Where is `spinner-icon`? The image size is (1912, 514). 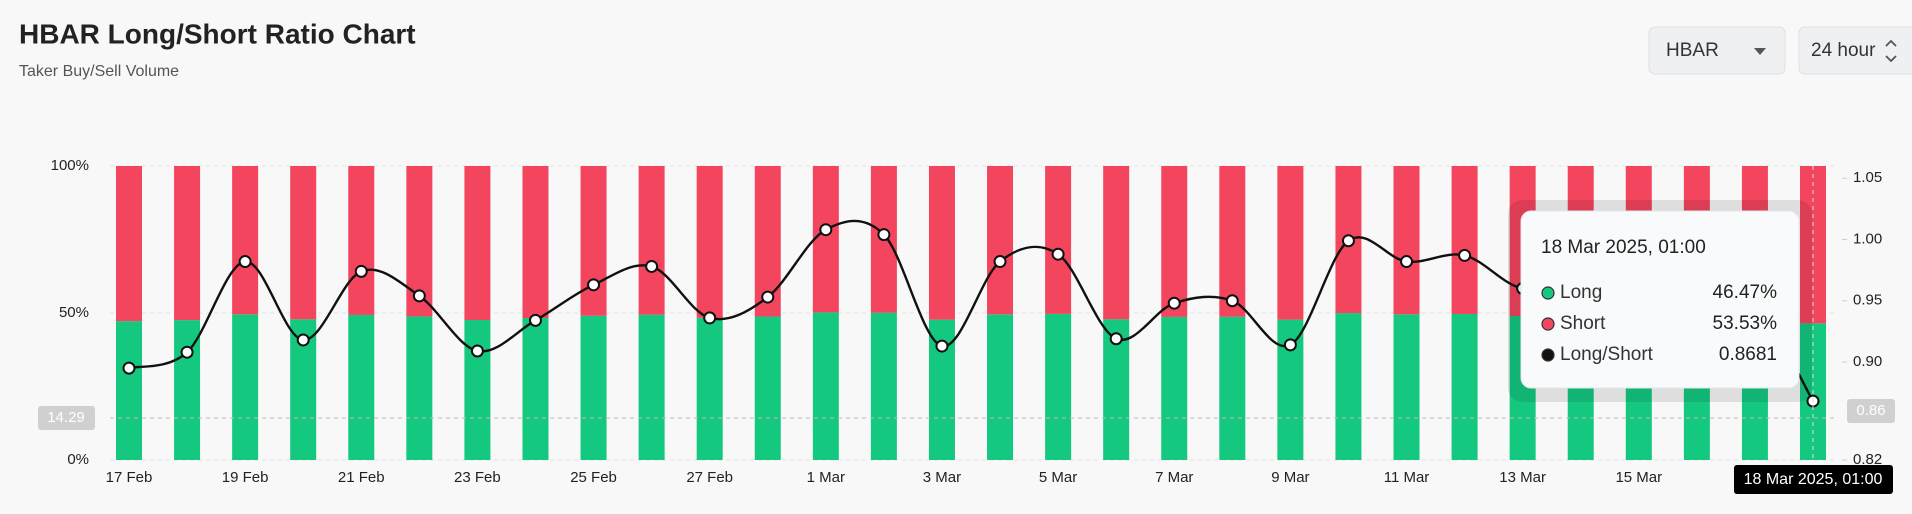
spinner-icon is located at coordinates (1891, 51).